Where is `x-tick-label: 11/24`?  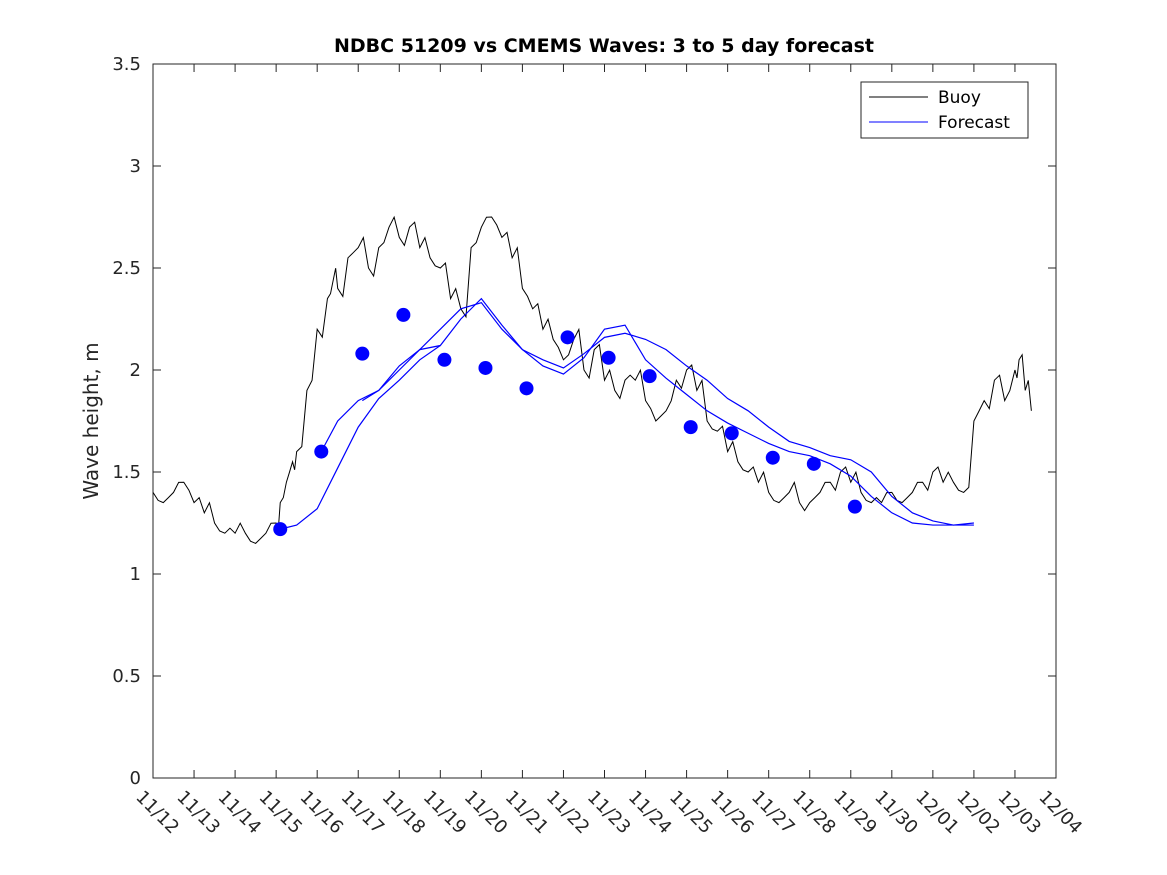 x-tick-label: 11/24 is located at coordinates (650, 813).